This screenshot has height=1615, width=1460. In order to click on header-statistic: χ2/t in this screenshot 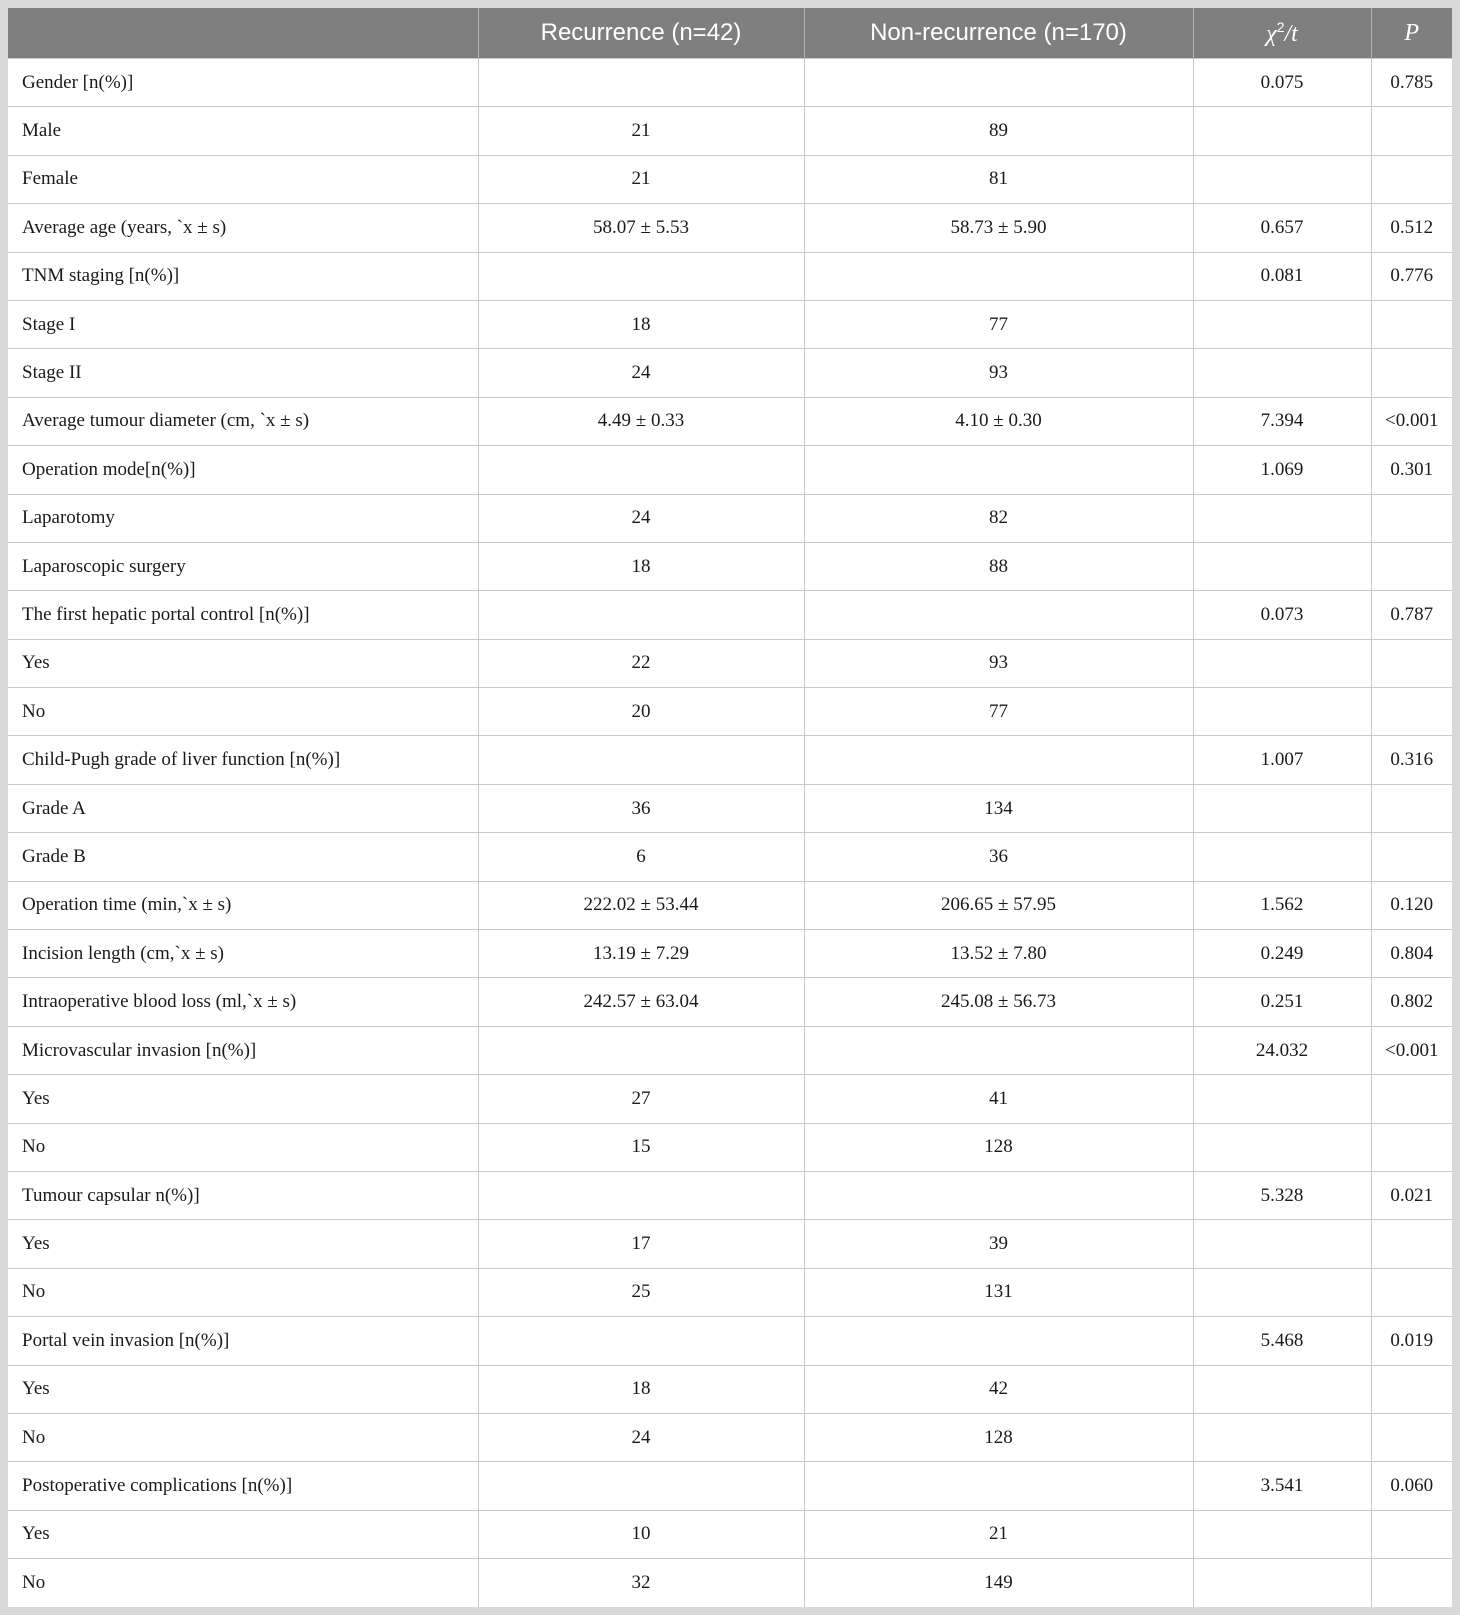, I will do `click(1281, 33)`.